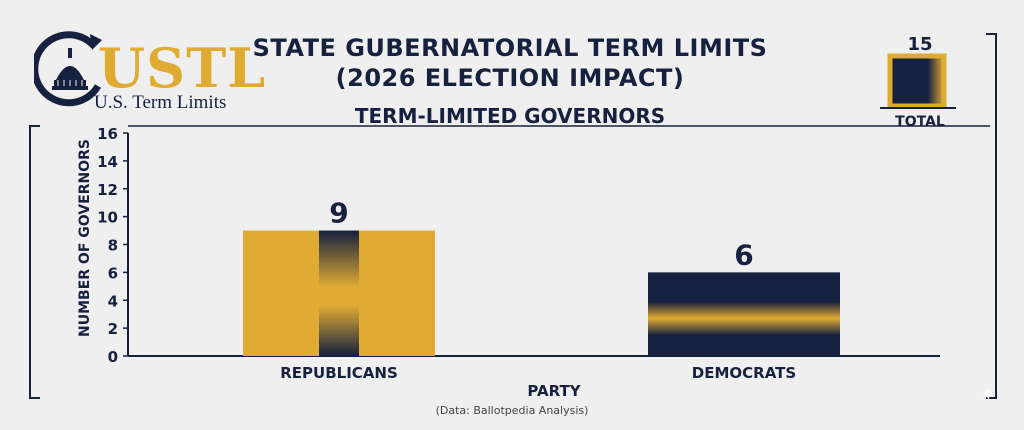 The image size is (1024, 430). I want to click on chart-subtitle: TERM-LIMITED GOVERNORS, so click(510, 116).